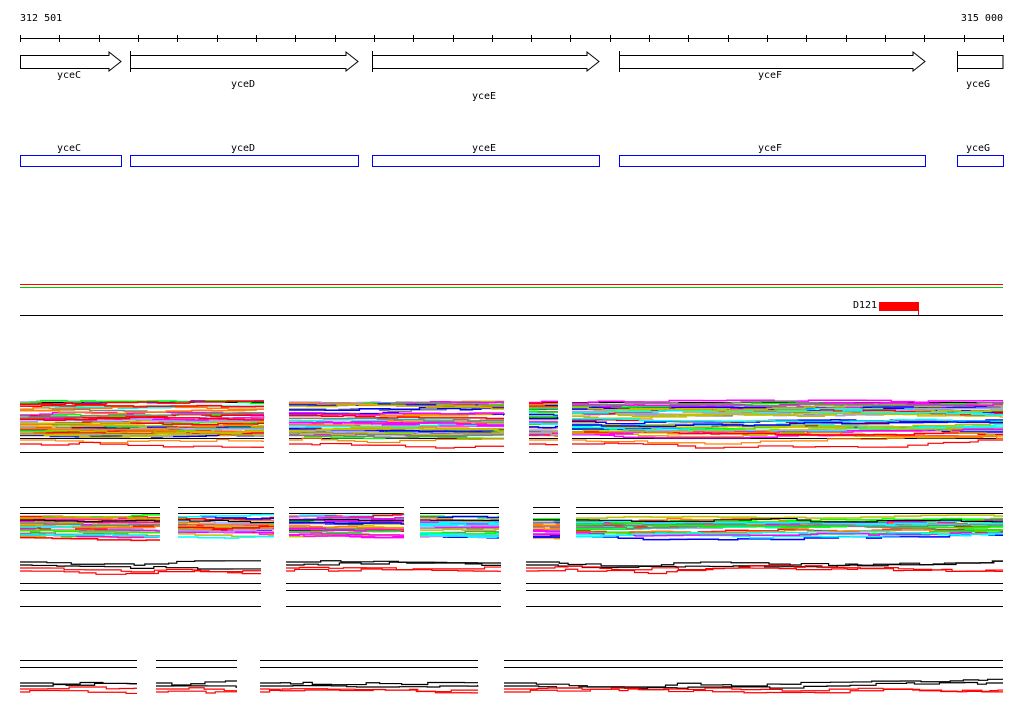  I want to click on gene-box-yceF, so click(772, 161).